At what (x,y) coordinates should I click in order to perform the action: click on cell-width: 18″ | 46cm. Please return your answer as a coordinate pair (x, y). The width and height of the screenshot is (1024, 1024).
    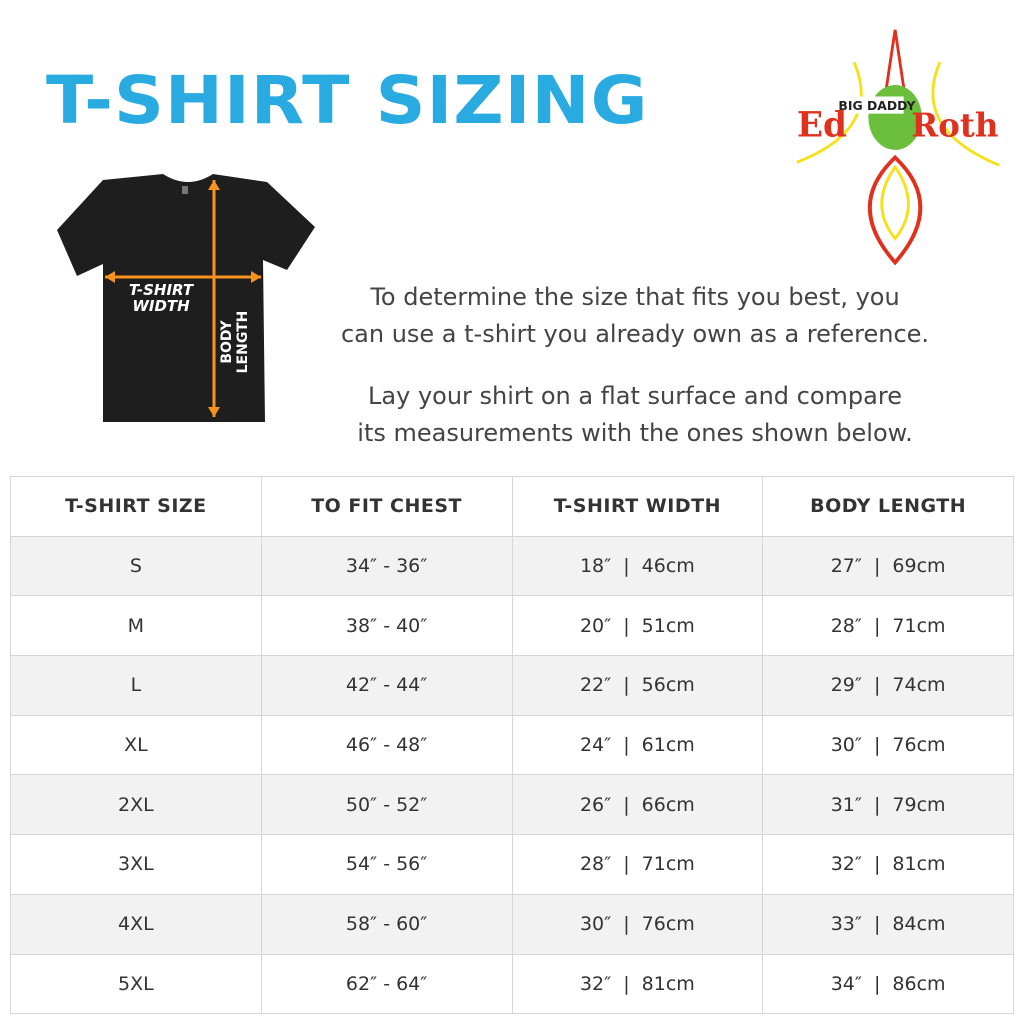
    Looking at the image, I should click on (637, 566).